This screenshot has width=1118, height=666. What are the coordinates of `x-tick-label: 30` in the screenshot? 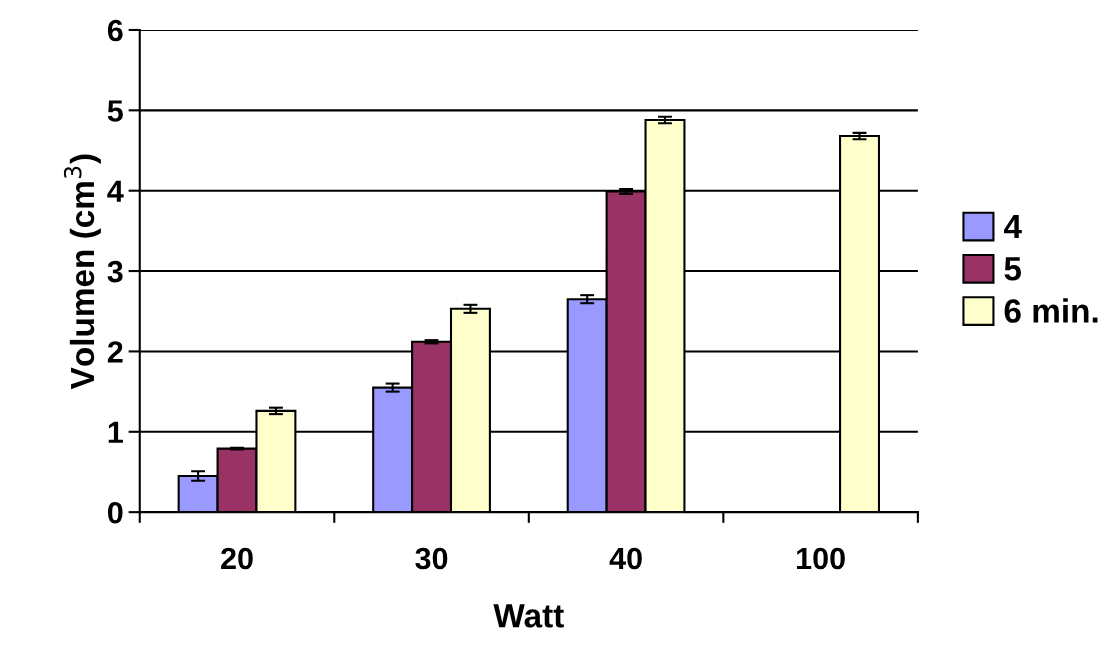 It's located at (431, 558).